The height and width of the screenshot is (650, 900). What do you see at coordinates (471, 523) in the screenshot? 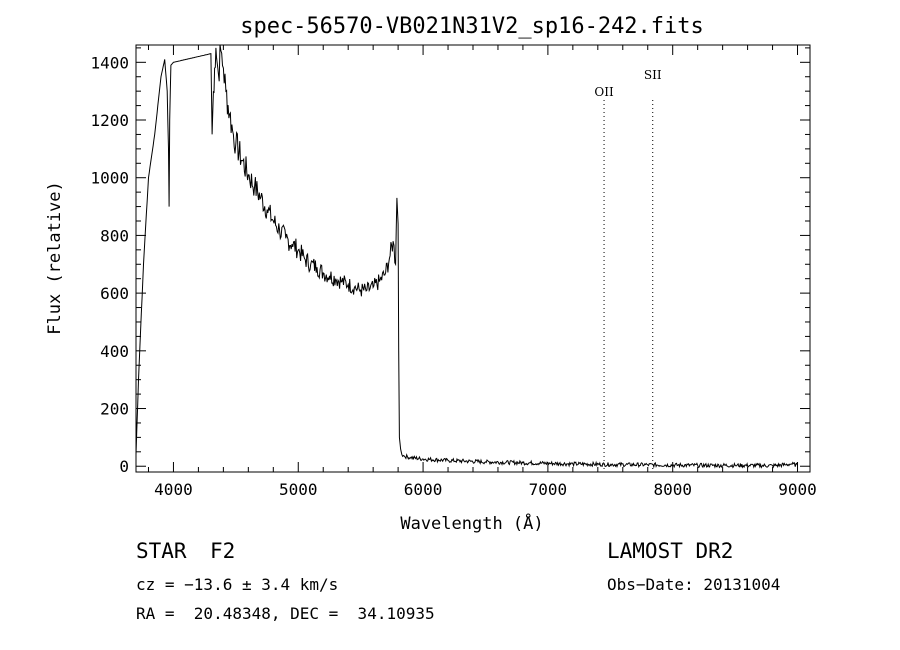
I see `x-axis-label: Wavelength (Å)` at bounding box center [471, 523].